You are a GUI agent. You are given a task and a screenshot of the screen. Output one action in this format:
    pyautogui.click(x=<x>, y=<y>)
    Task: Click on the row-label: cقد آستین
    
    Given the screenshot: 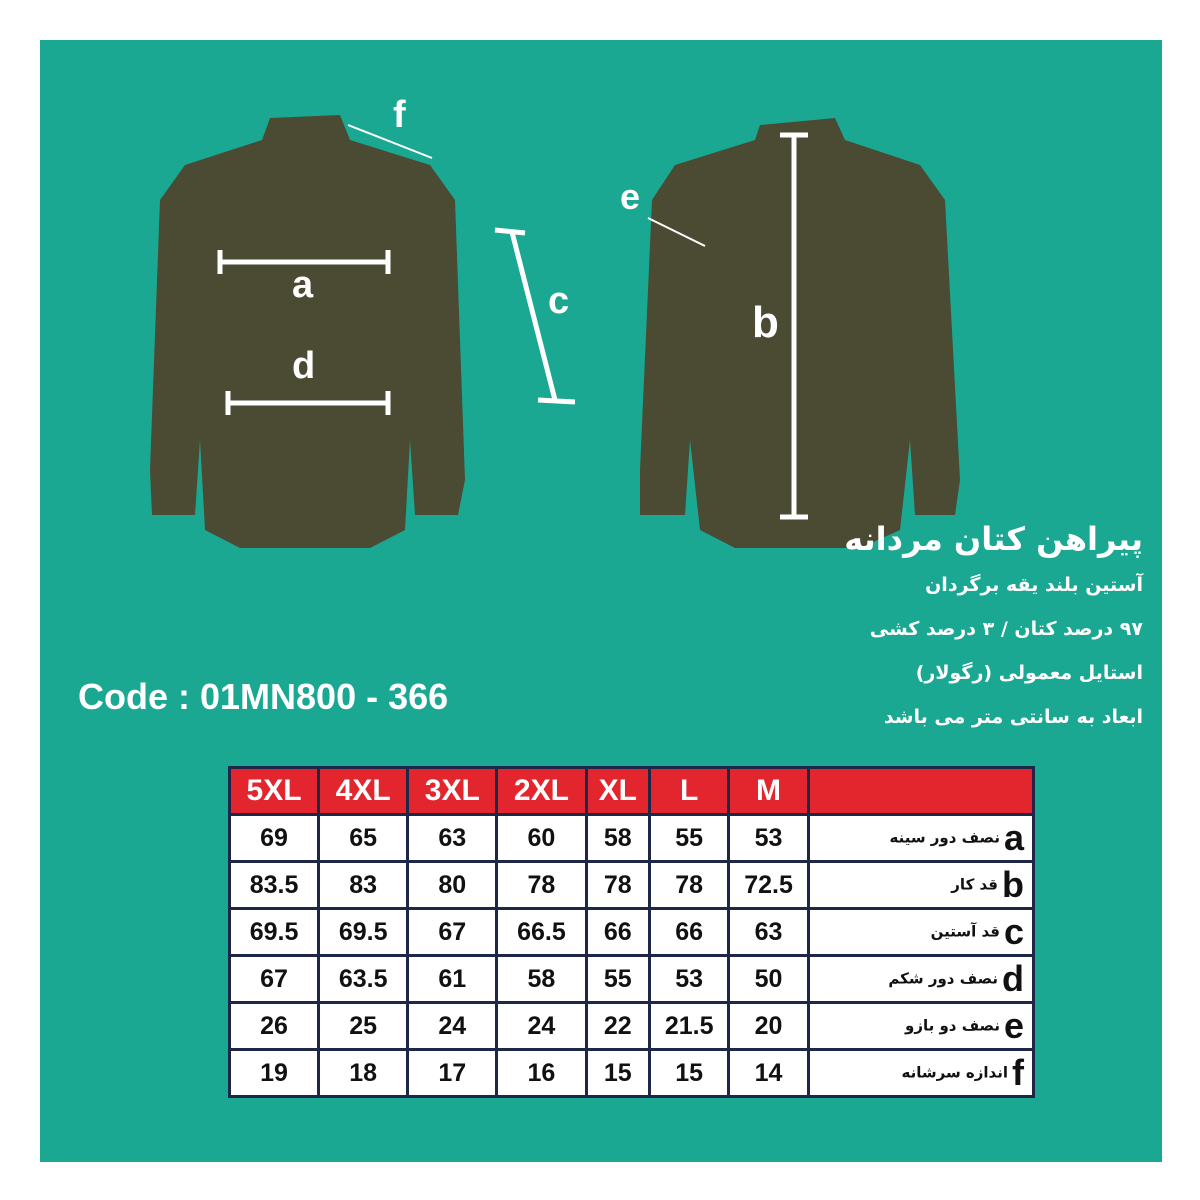 What is the action you would take?
    pyautogui.click(x=921, y=932)
    